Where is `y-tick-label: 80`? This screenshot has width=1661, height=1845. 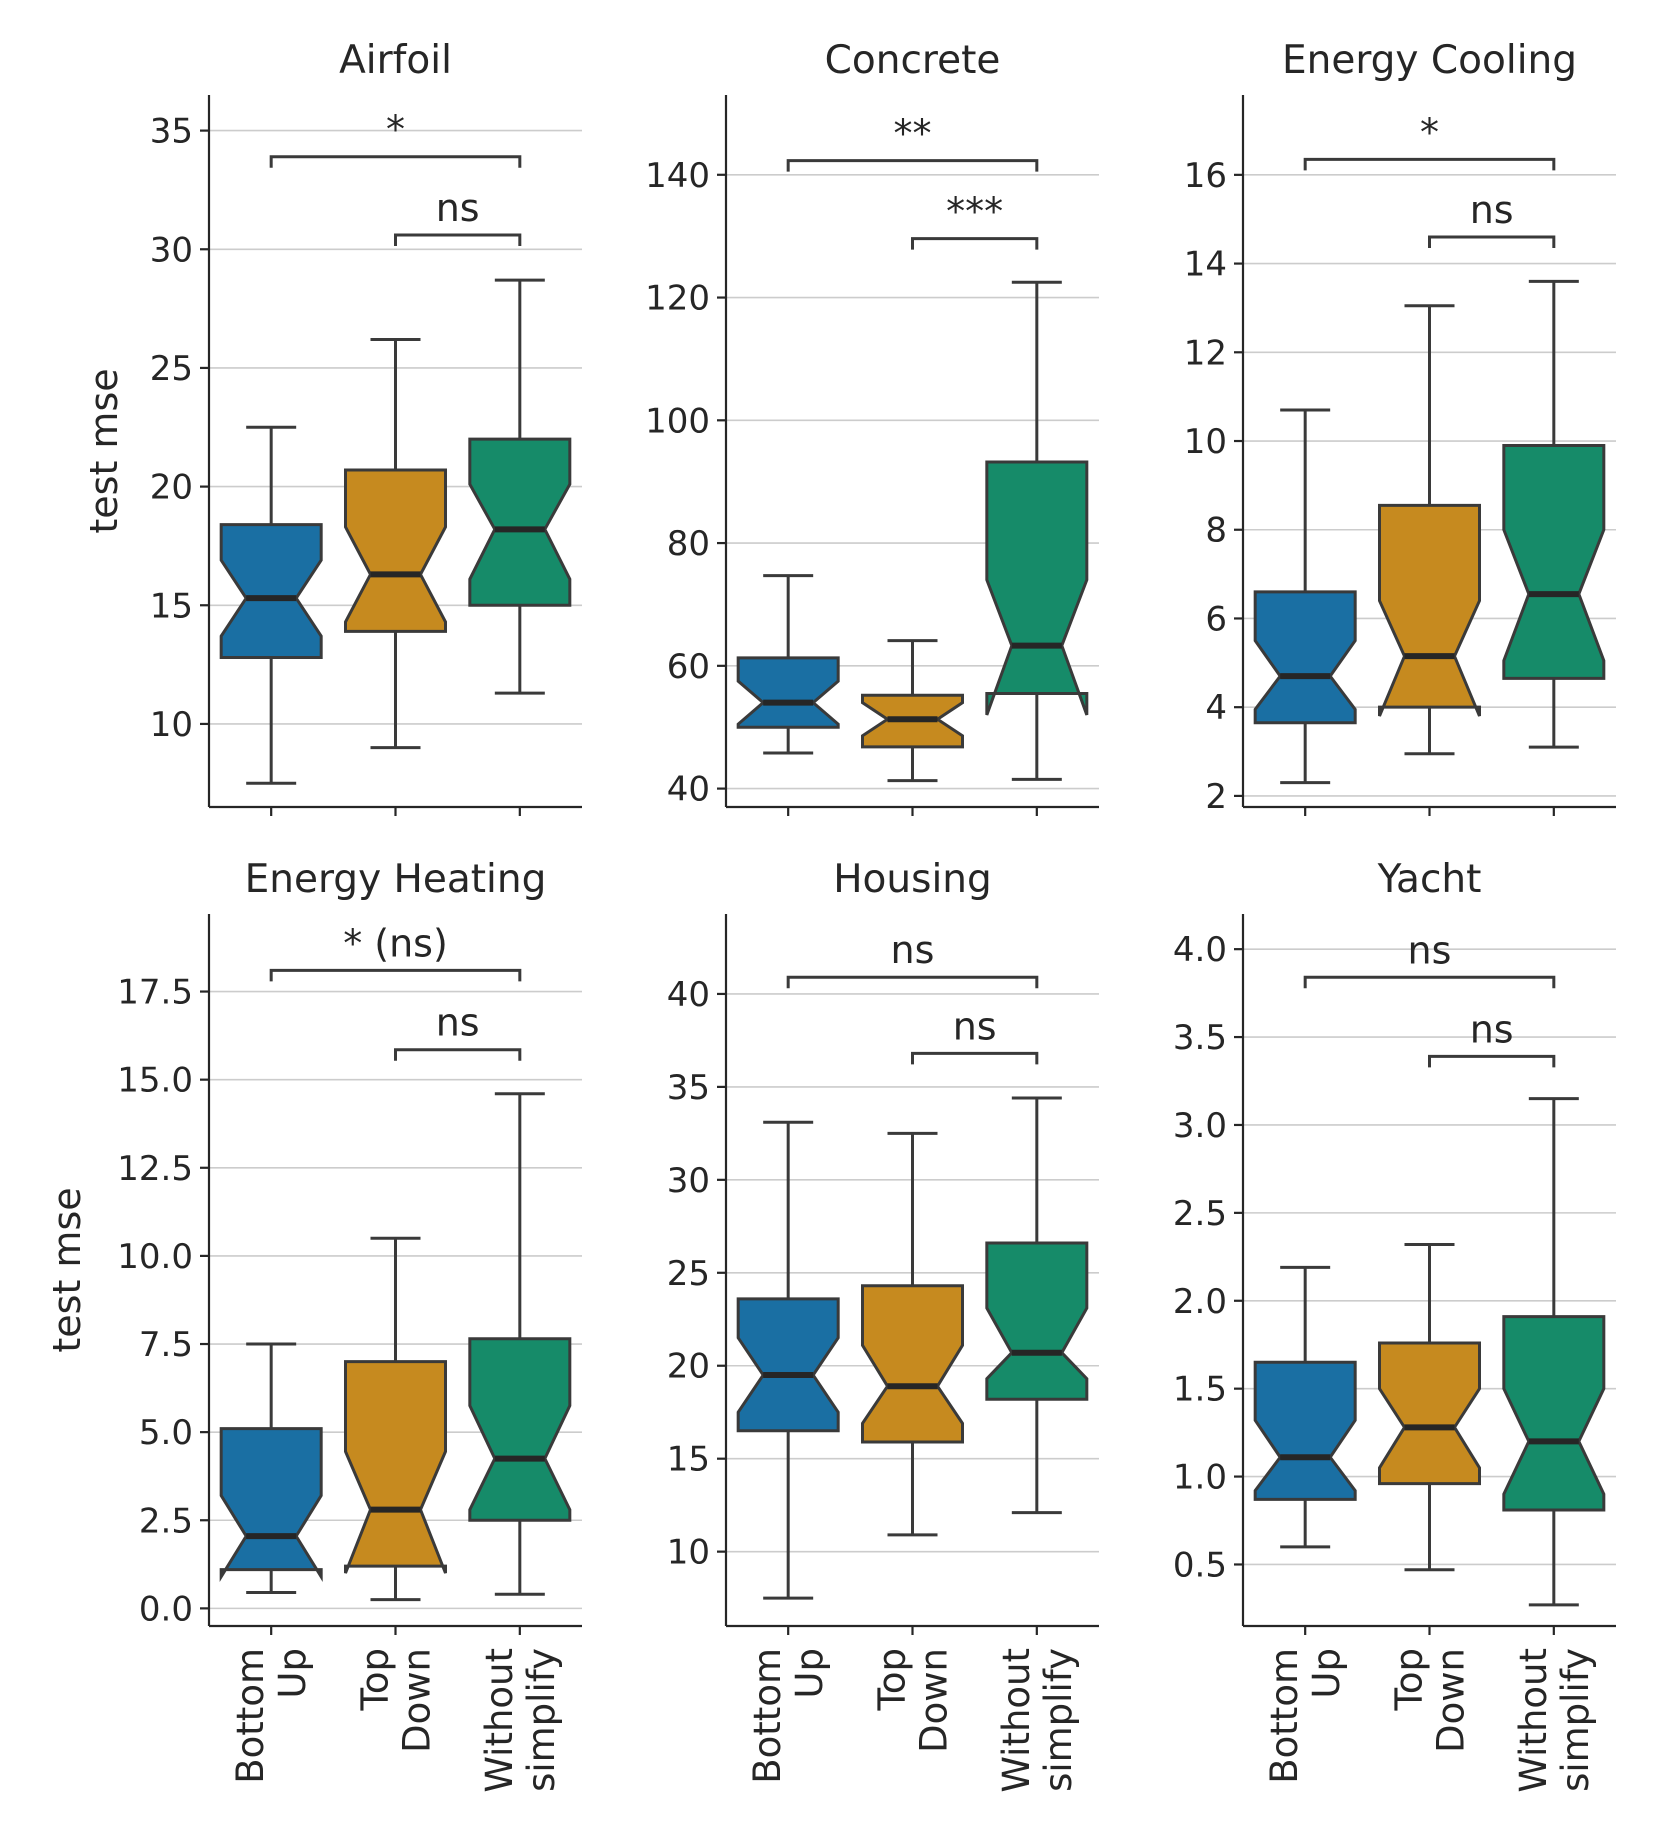 y-tick-label: 80 is located at coordinates (688, 544).